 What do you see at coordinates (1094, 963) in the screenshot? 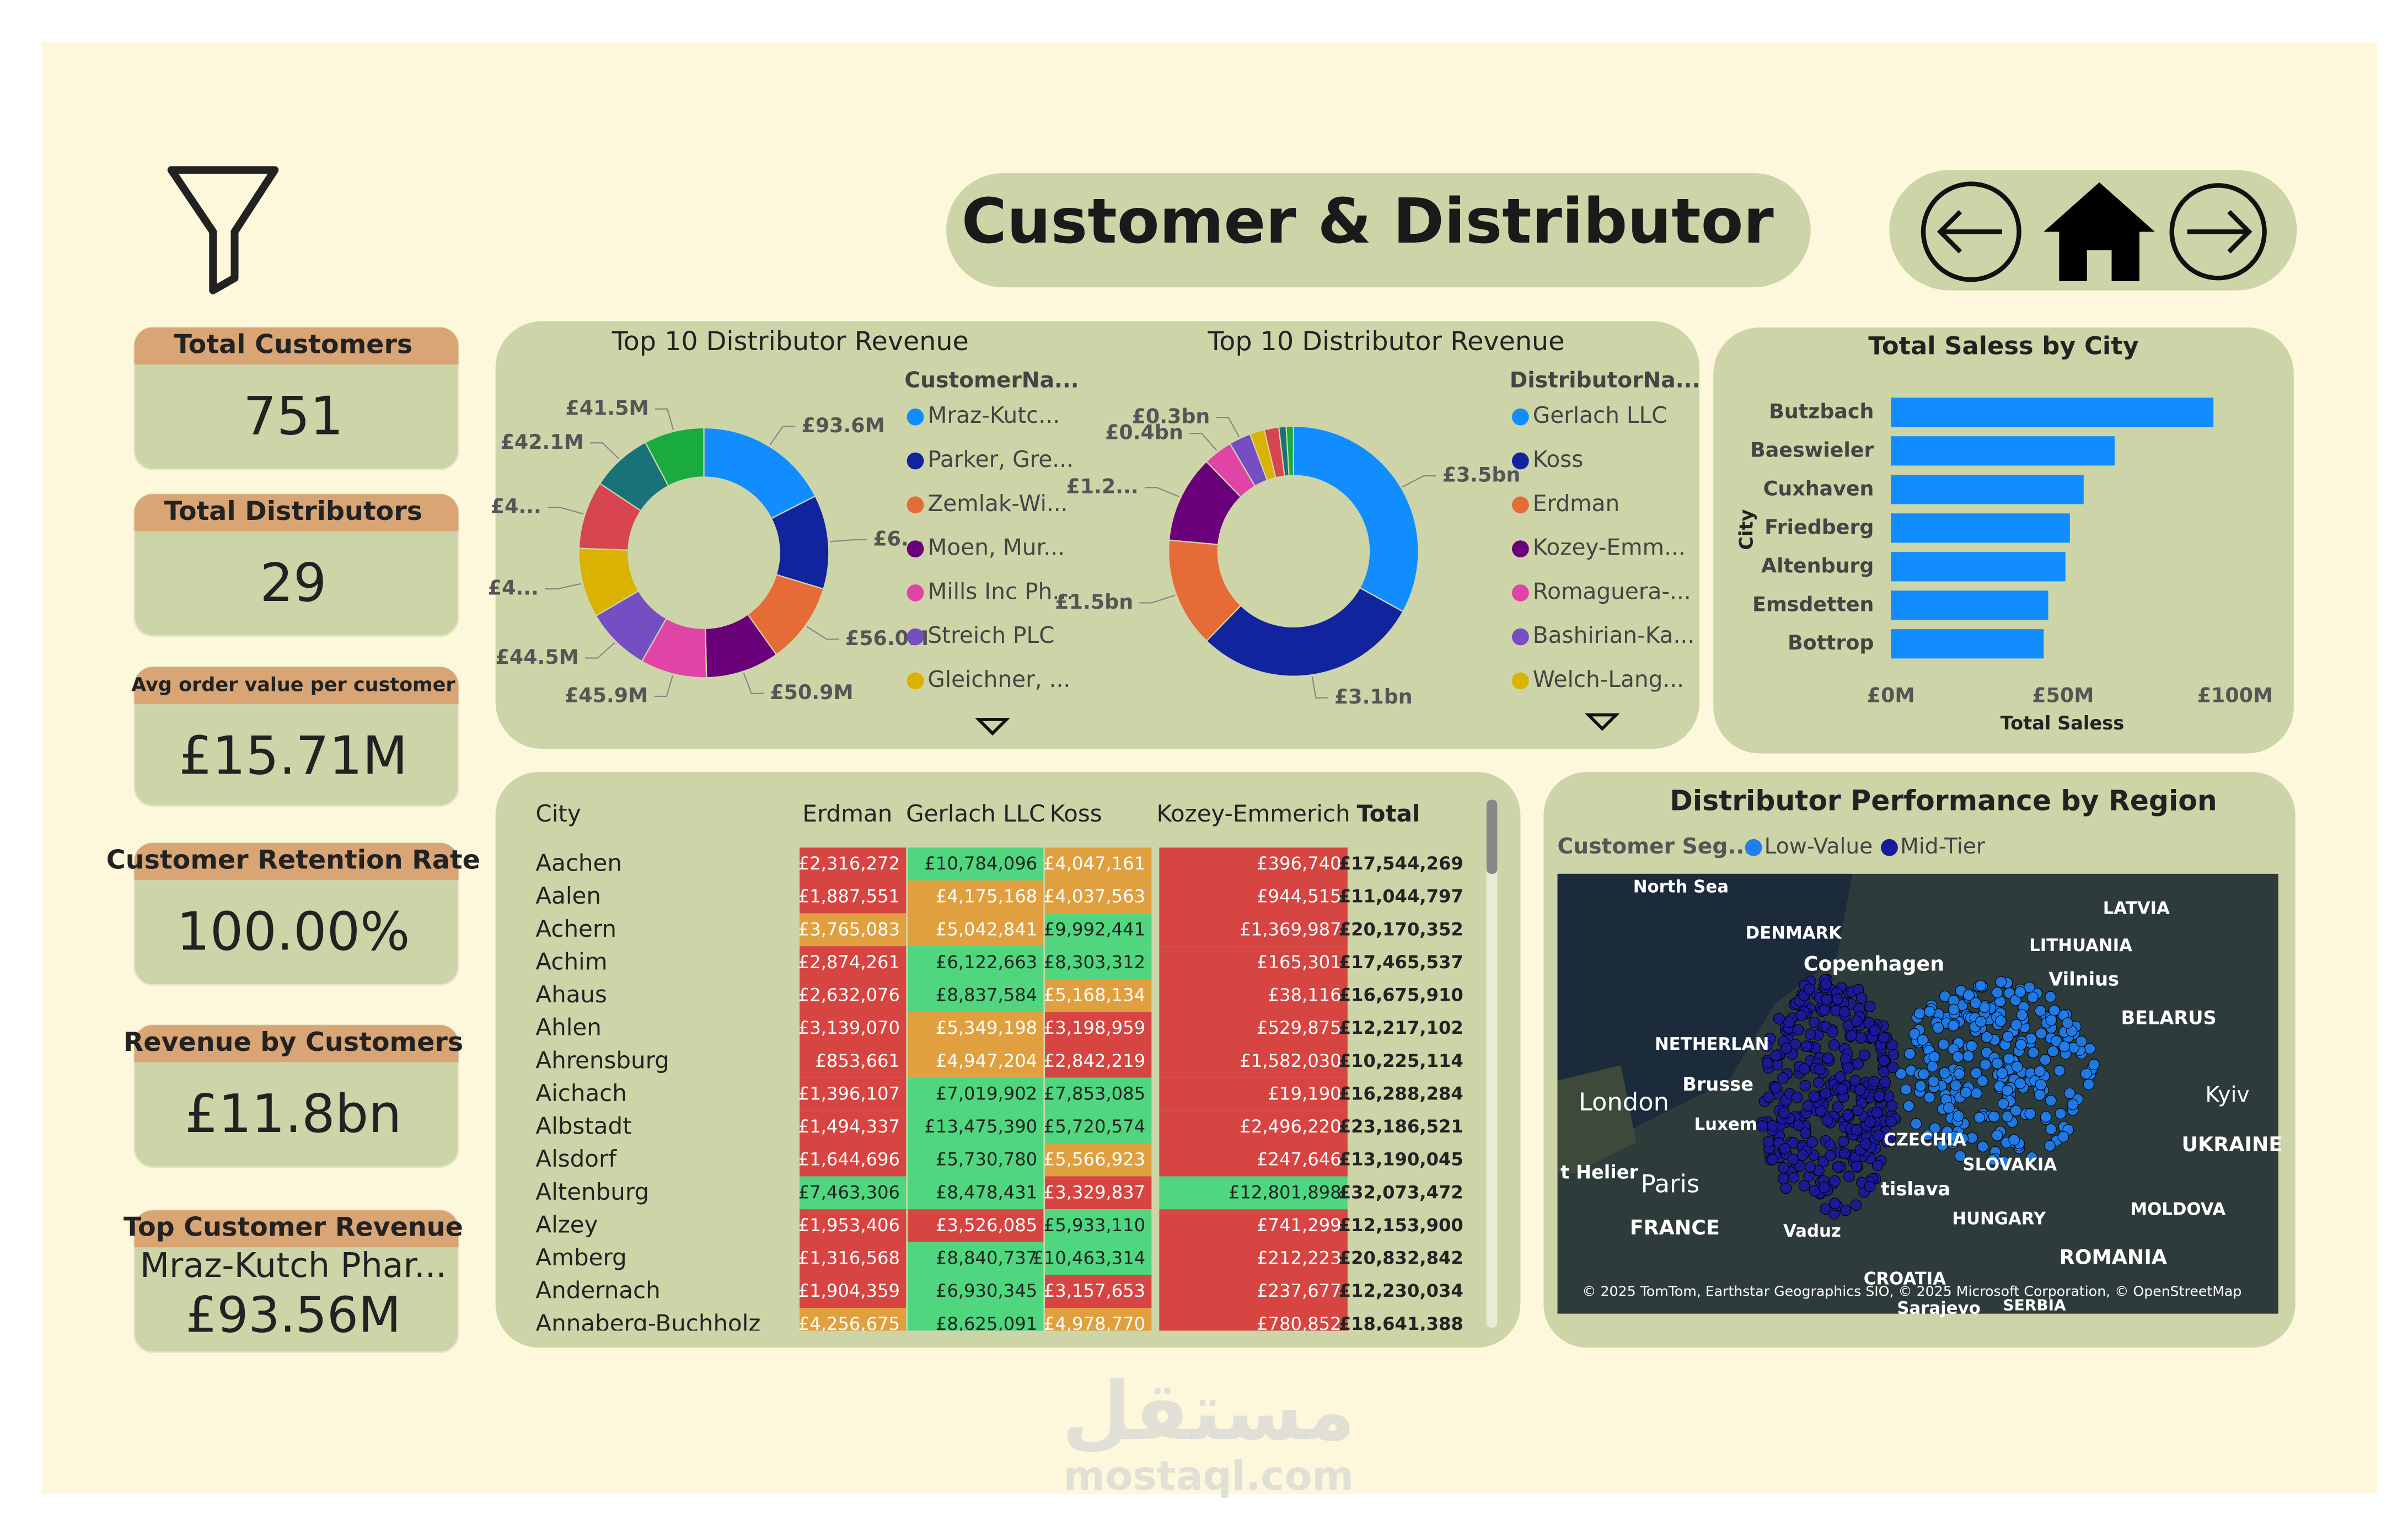
I see `cell-value: £8,303,312` at bounding box center [1094, 963].